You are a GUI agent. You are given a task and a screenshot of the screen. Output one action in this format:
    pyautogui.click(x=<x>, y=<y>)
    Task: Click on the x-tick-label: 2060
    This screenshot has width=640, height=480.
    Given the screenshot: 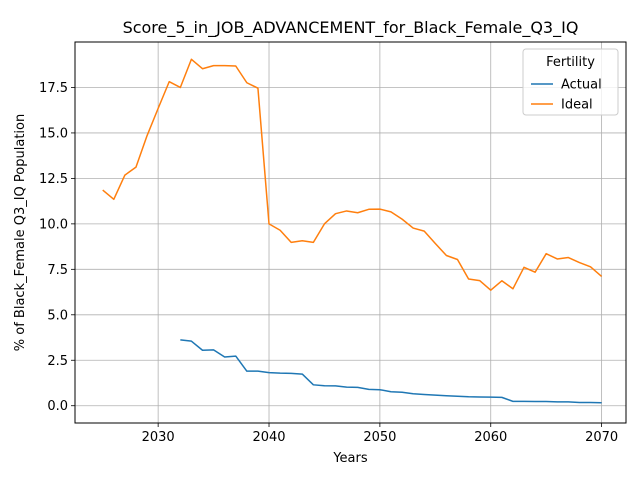 What is the action you would take?
    pyautogui.click(x=490, y=437)
    